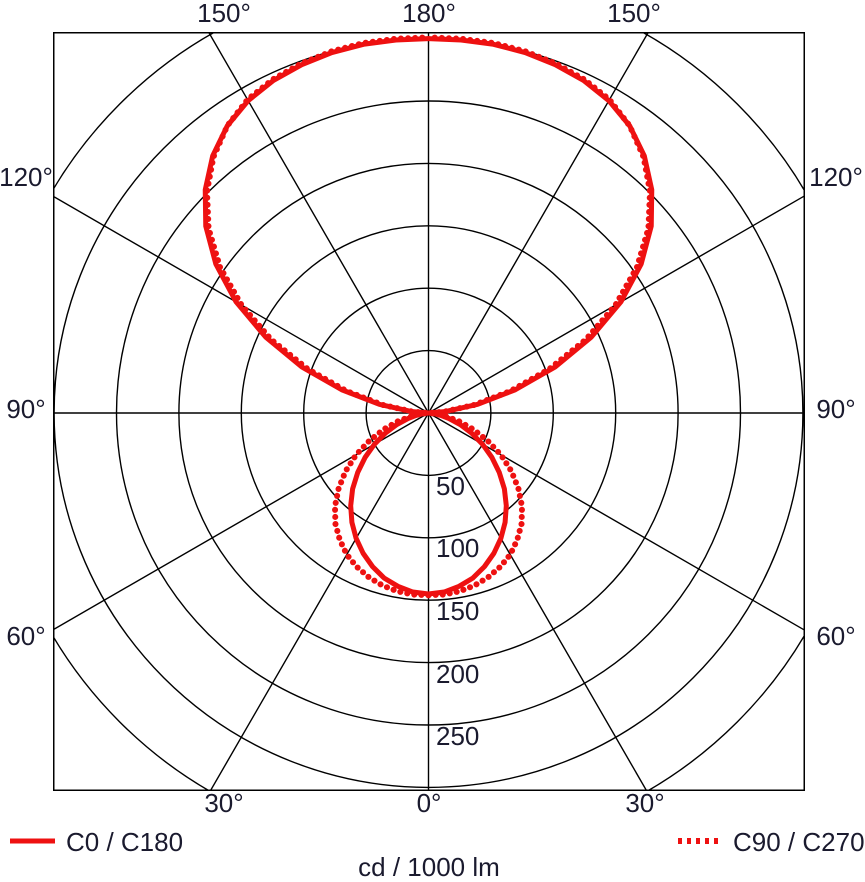 The image size is (865, 882). What do you see at coordinates (223, 803) in the screenshot?
I see `angle-label-bottom-0: 30°` at bounding box center [223, 803].